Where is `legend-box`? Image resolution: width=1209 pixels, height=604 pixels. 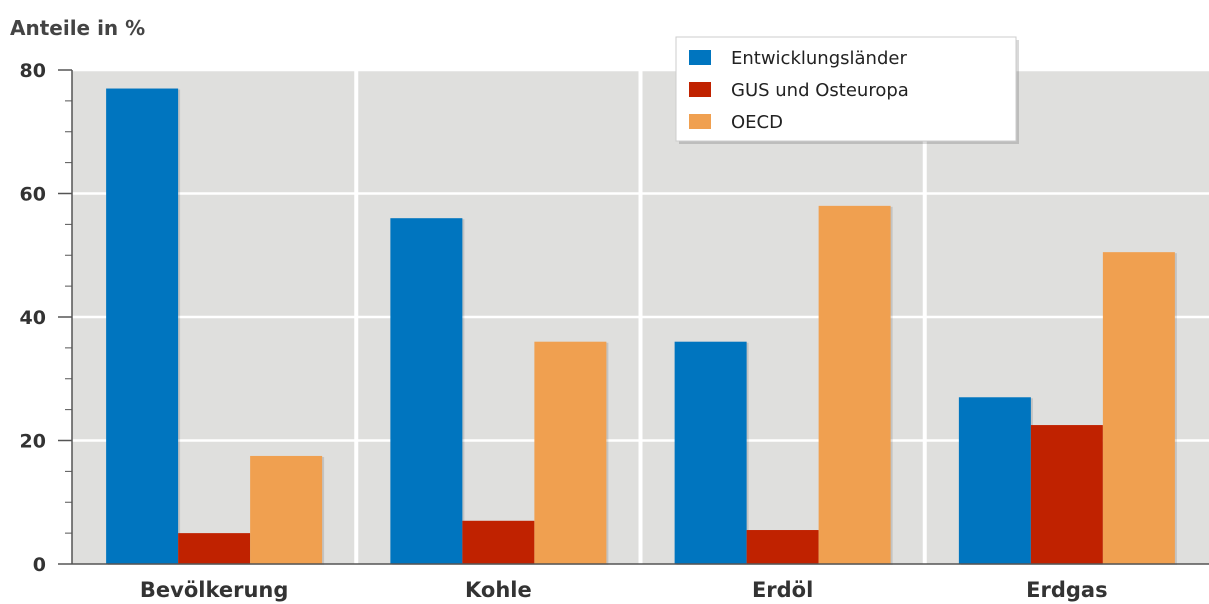 legend-box is located at coordinates (846, 89).